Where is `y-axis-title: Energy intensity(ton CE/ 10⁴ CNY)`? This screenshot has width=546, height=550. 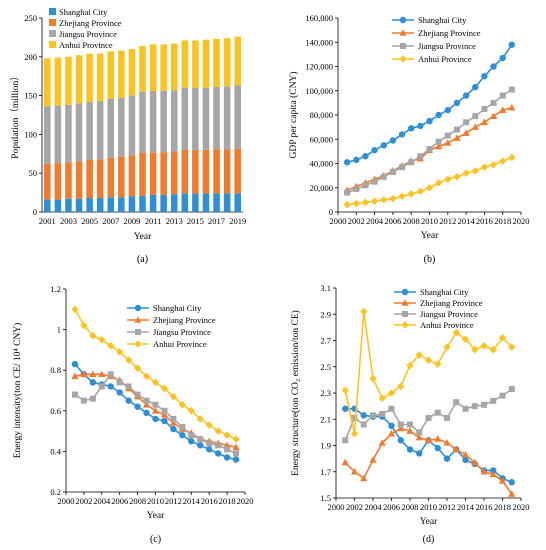 y-axis-title: Energy intensity(ton CE/ 10⁴ CNY) is located at coordinates (17, 391).